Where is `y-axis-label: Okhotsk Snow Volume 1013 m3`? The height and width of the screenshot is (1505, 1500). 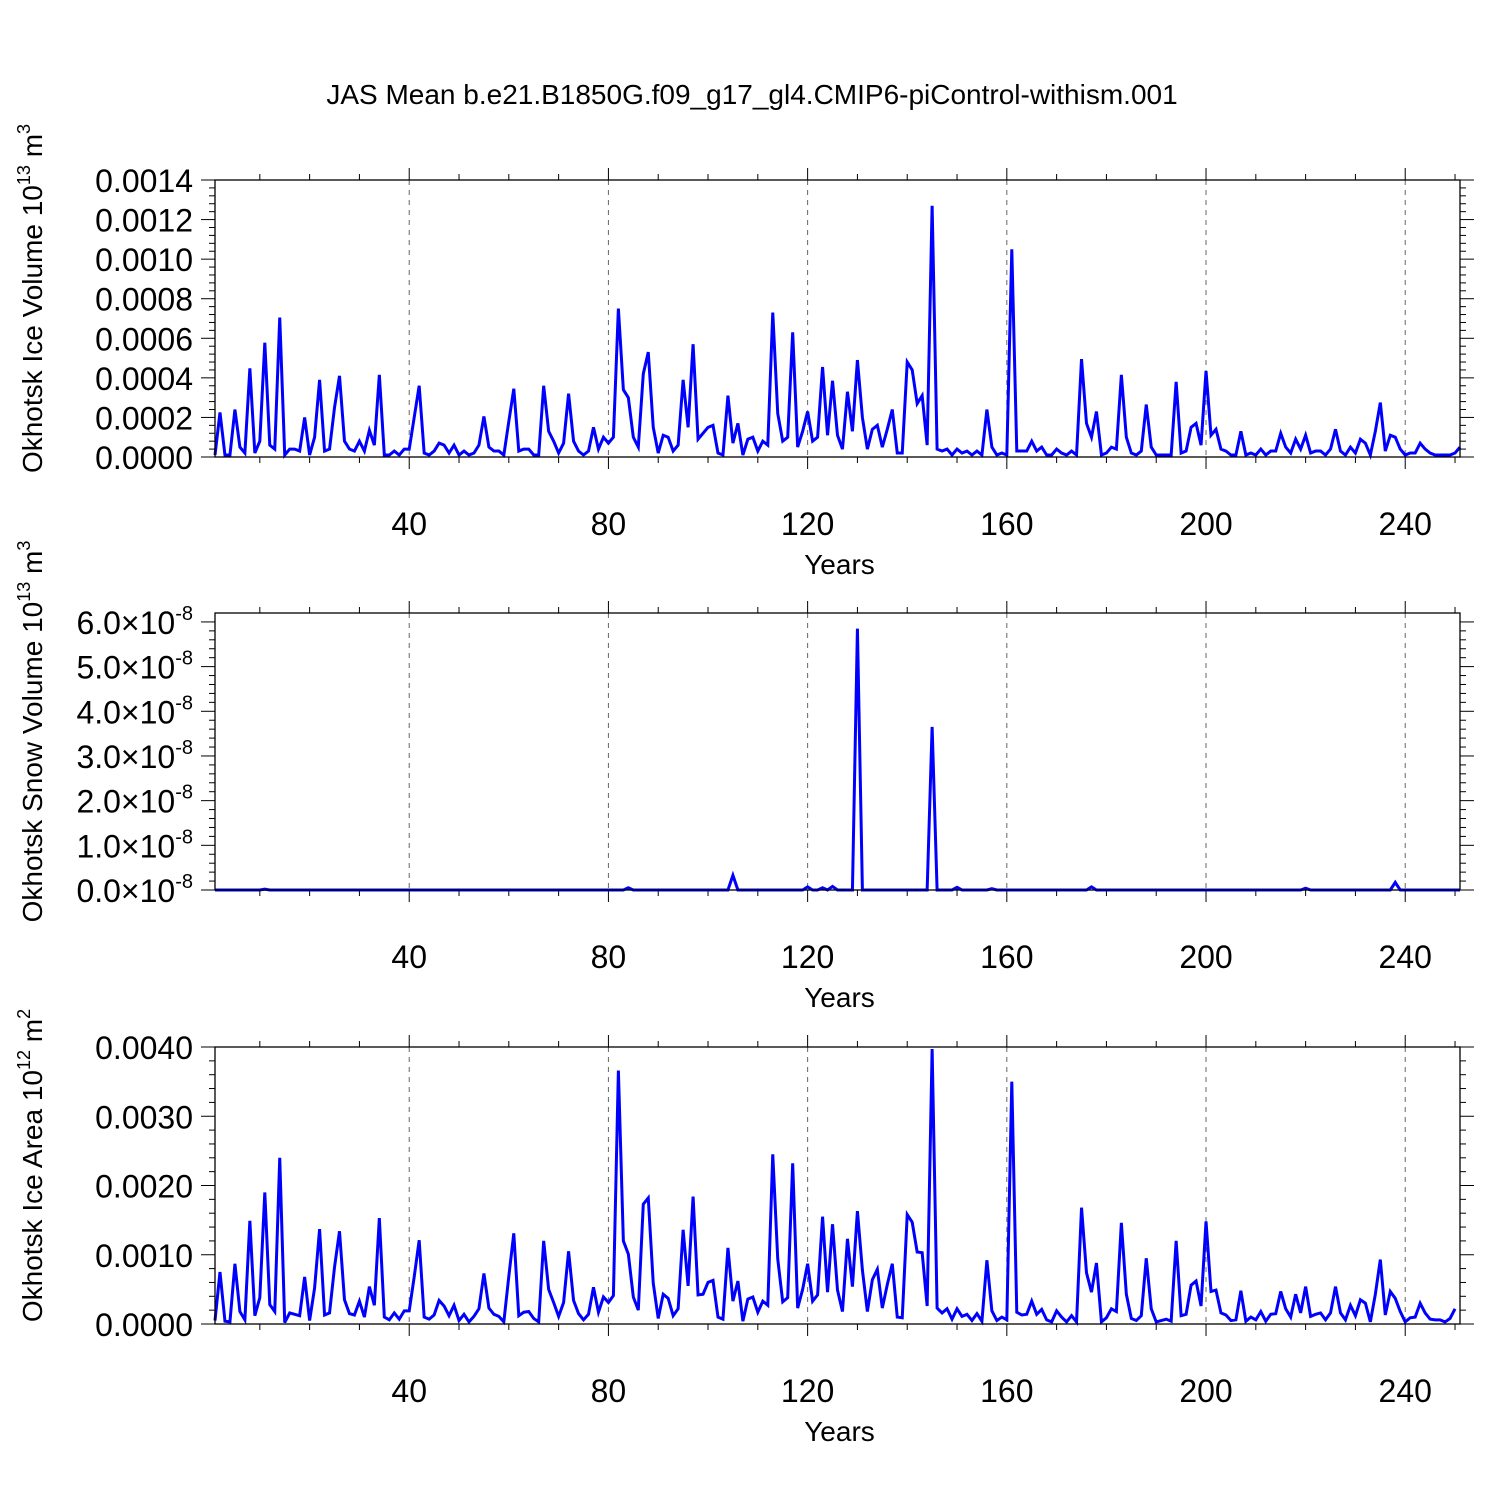 y-axis-label: Okhotsk Snow Volume 1013 m3 is located at coordinates (31, 732).